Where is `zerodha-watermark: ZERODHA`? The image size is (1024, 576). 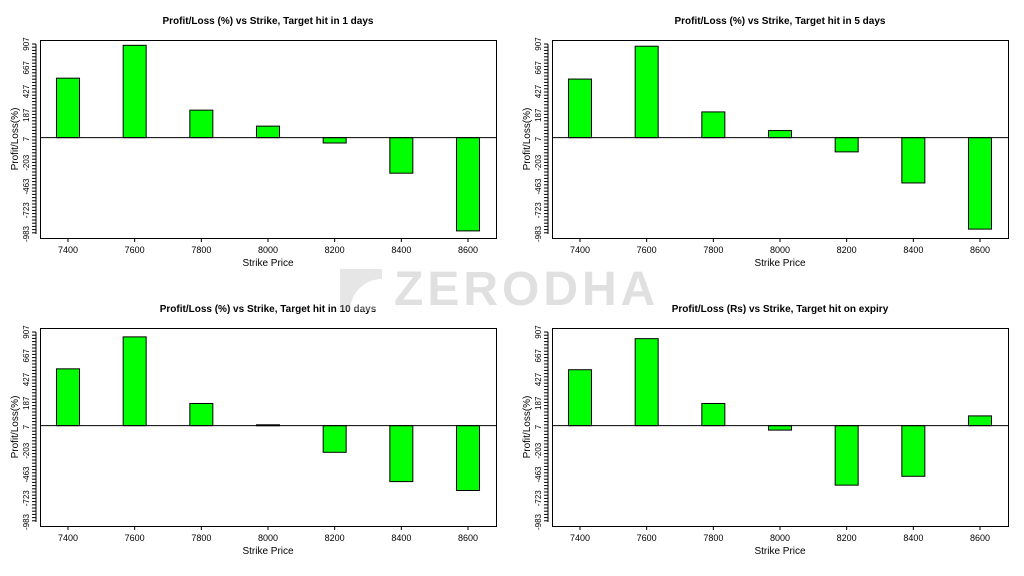 zerodha-watermark: ZERODHA is located at coordinates (499, 289).